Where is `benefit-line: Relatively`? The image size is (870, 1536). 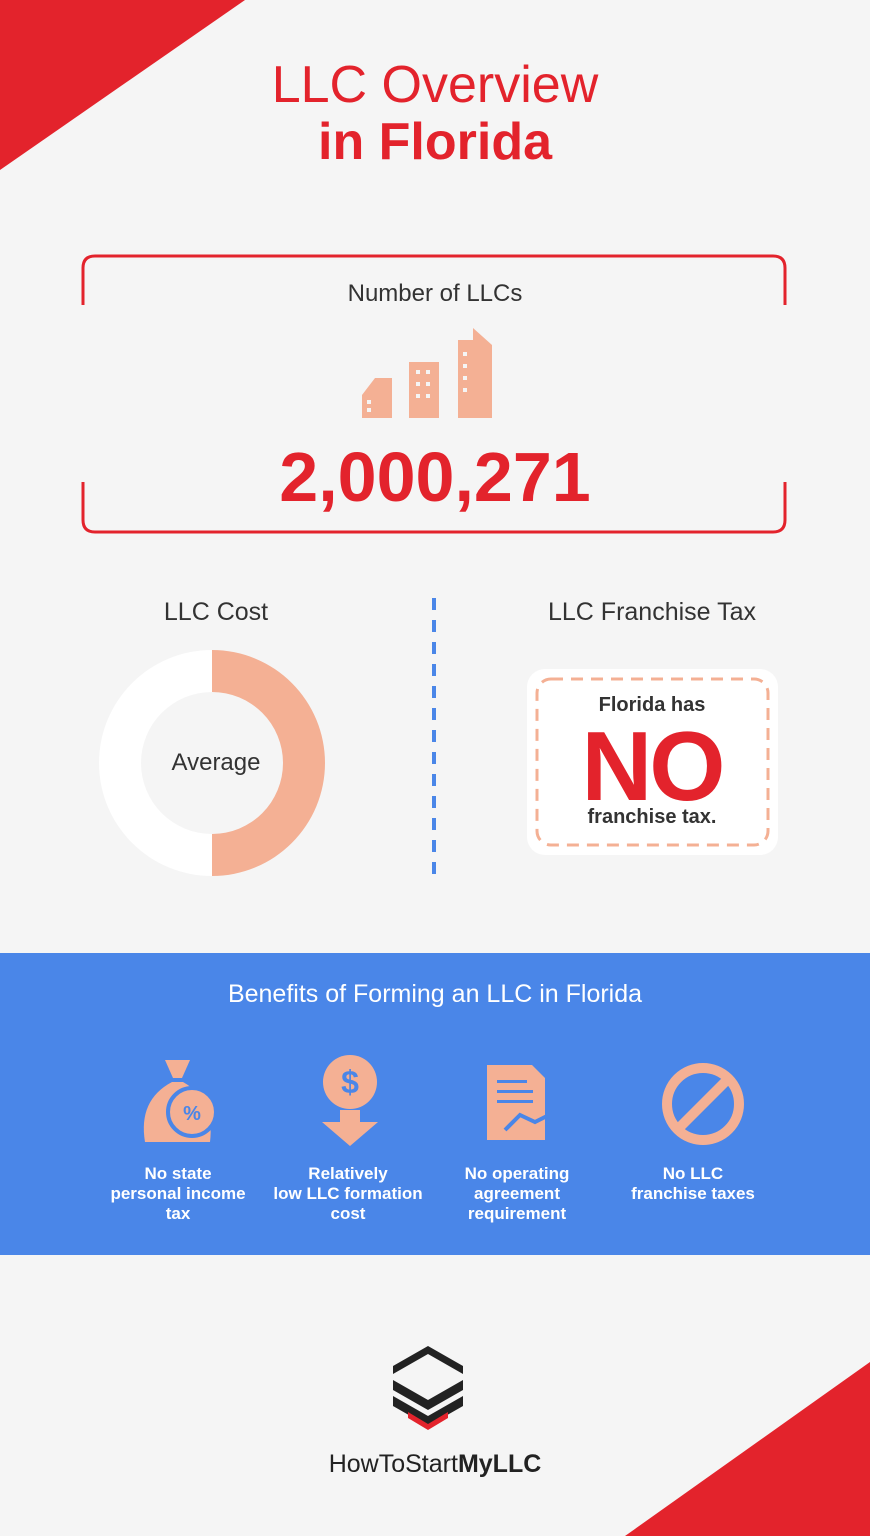
benefit-line: Relatively is located at coordinates (348, 1173).